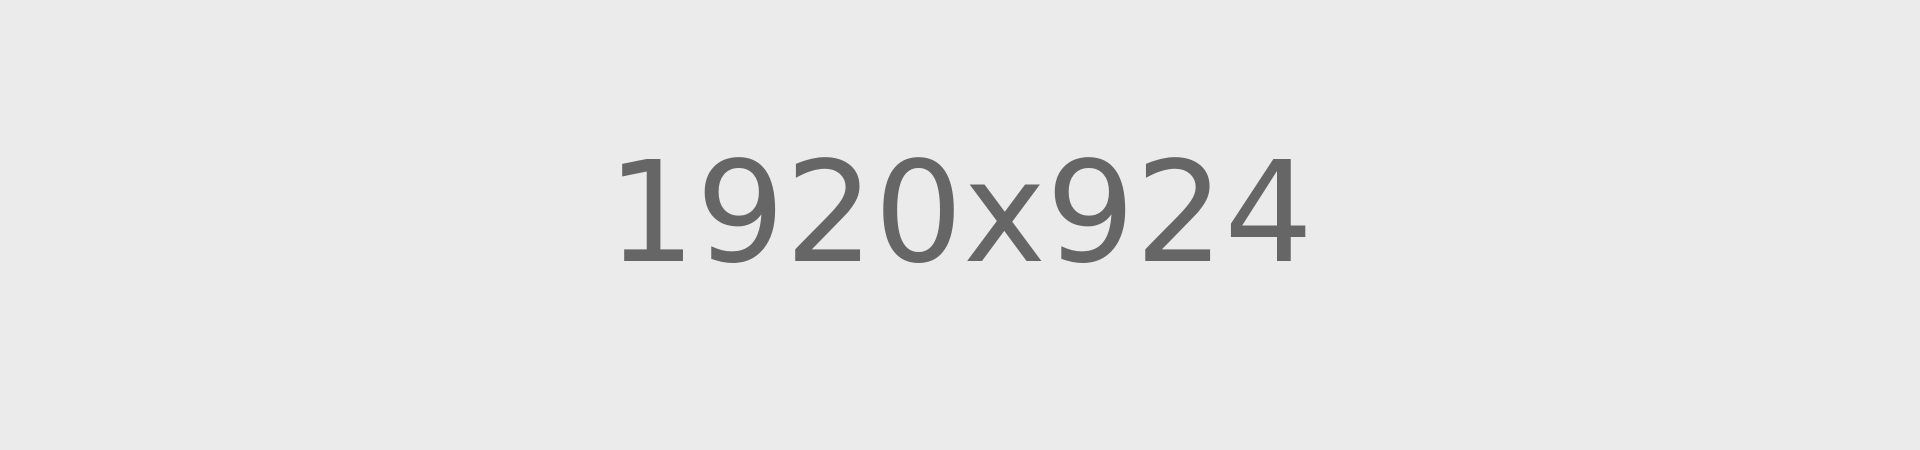 Image resolution: width=1920 pixels, height=450 pixels. What do you see at coordinates (960, 213) in the screenshot?
I see `placeholder-dimensions-label: 1920x924` at bounding box center [960, 213].